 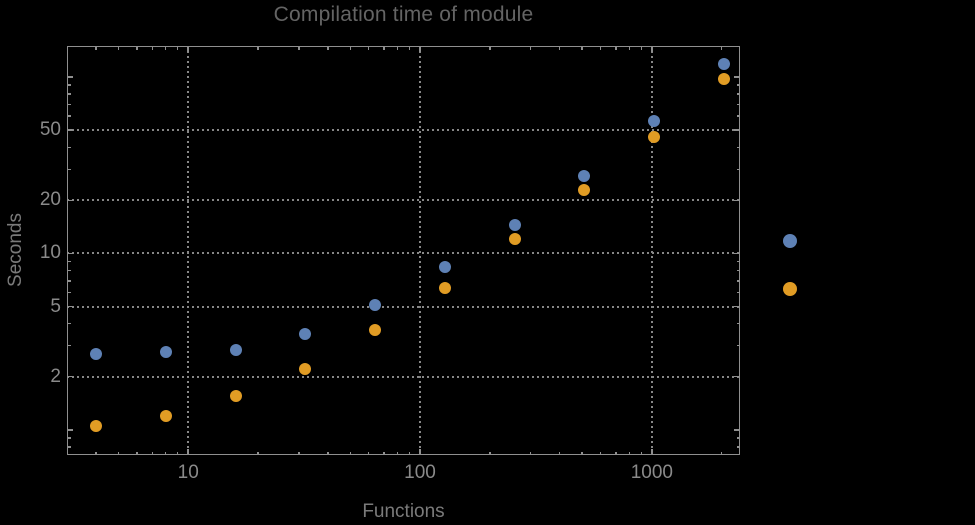 I want to click on data-point-series-orange-x8, so click(x=165, y=415).